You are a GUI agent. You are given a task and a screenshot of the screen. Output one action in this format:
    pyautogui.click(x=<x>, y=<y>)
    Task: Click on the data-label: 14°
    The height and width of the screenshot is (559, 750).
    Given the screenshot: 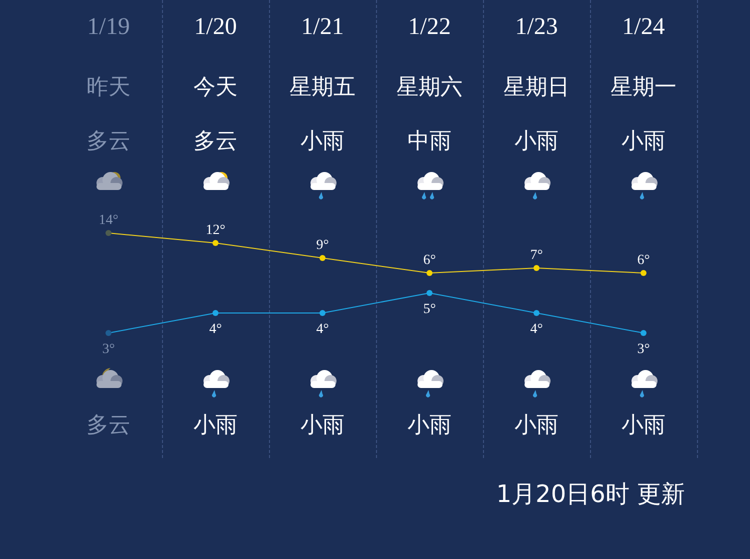 What is the action you would take?
    pyautogui.click(x=108, y=220)
    